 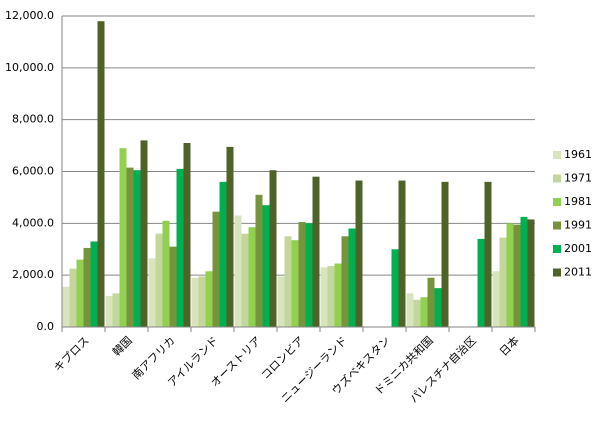 What do you see at coordinates (33, 222) in the screenshot?
I see `y-tick-label: 4,000.0` at bounding box center [33, 222].